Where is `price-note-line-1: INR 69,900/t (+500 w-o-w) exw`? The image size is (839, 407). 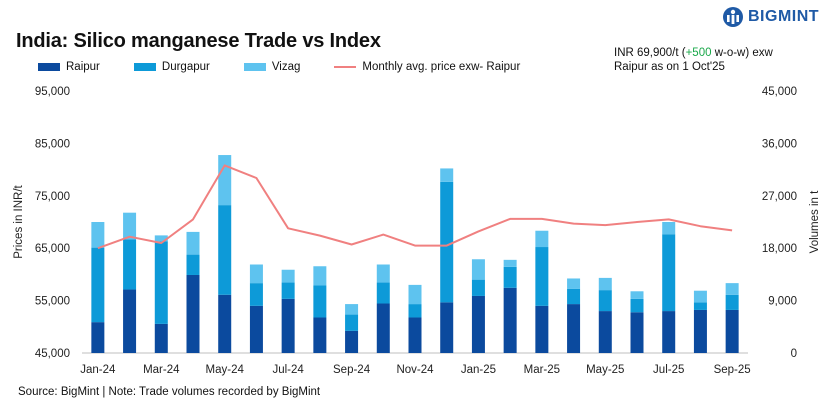 price-note-line-1: INR 69,900/t (+500 w-o-w) exw is located at coordinates (693, 53).